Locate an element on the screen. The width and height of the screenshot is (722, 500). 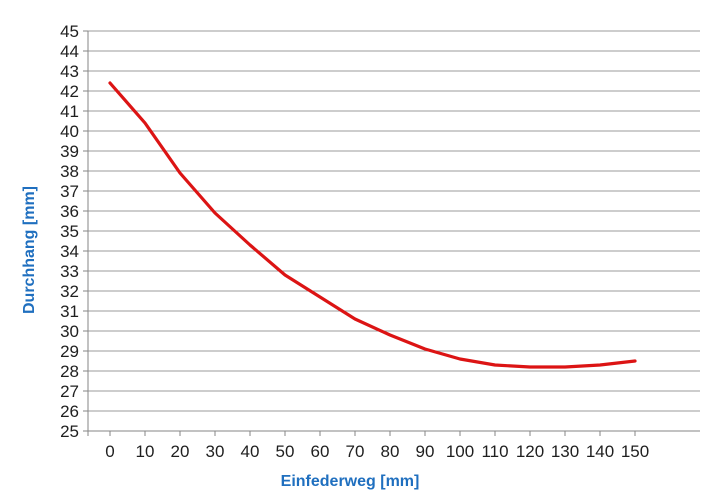
x-tick-label: 80 is located at coordinates (390, 451).